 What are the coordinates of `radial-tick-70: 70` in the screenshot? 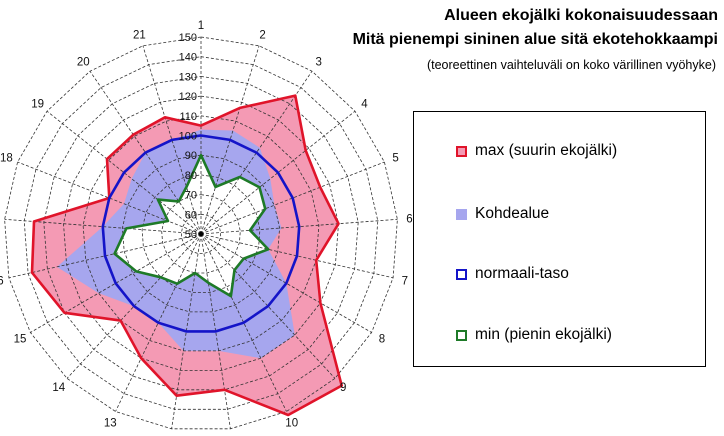 It's located at (191, 196).